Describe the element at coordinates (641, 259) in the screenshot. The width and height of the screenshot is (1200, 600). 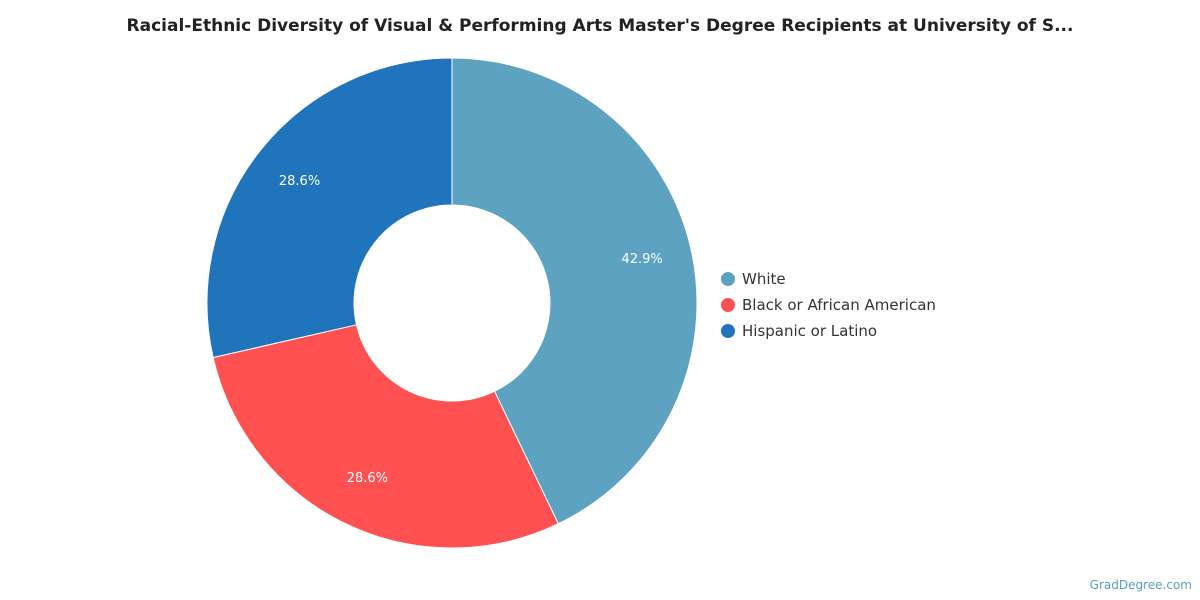
I see `slice-label-white: 42.9%` at that location.